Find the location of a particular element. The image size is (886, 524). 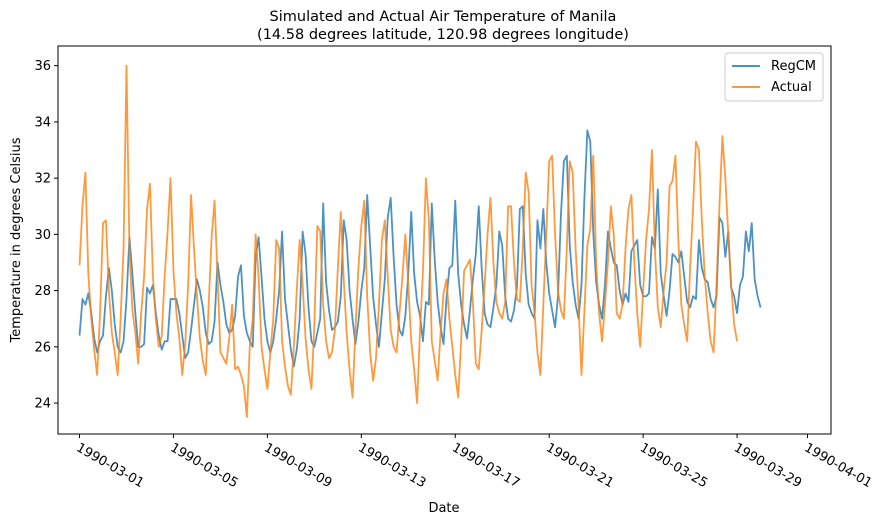

x-tick-label: 1990-03-13 is located at coordinates (391, 465).